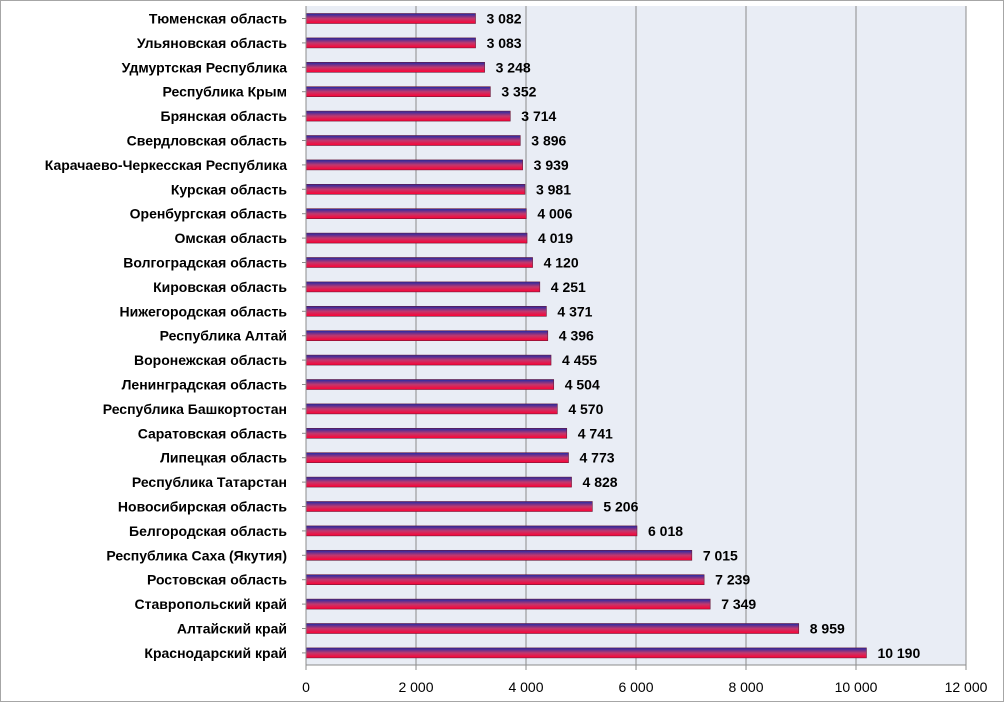 The height and width of the screenshot is (702, 1004). What do you see at coordinates (548, 141) in the screenshot?
I see `data-label: 3 896` at bounding box center [548, 141].